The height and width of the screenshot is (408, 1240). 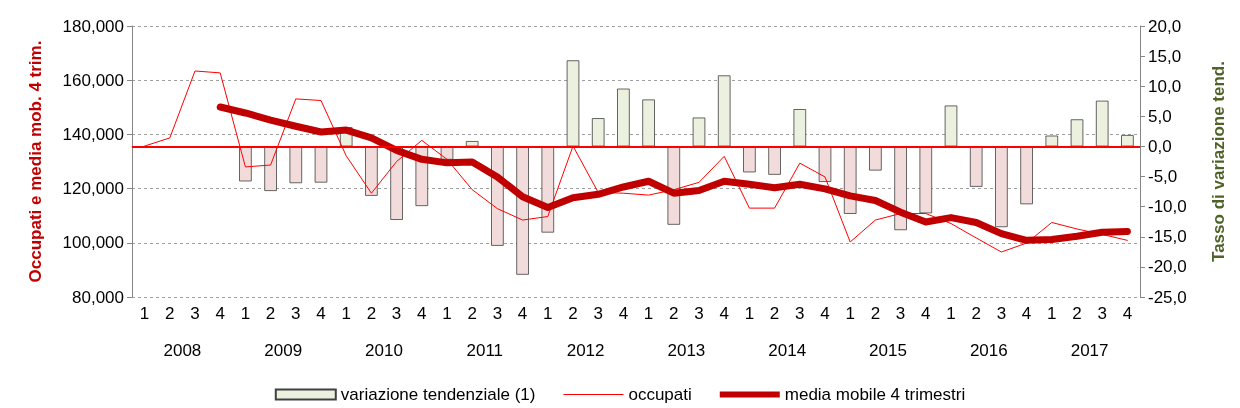 What do you see at coordinates (1165, 56) in the screenshot?
I see `y2-tick-label: 15,0` at bounding box center [1165, 56].